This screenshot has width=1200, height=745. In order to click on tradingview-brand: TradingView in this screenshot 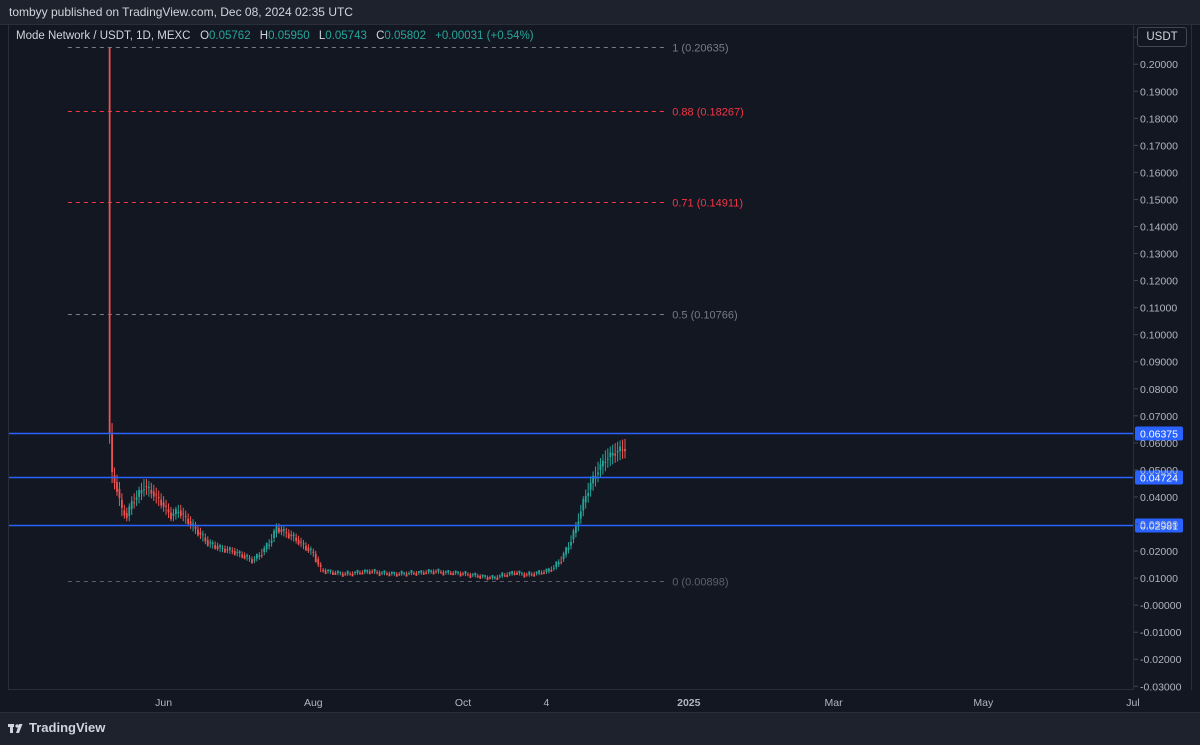, I will do `click(56, 727)`.